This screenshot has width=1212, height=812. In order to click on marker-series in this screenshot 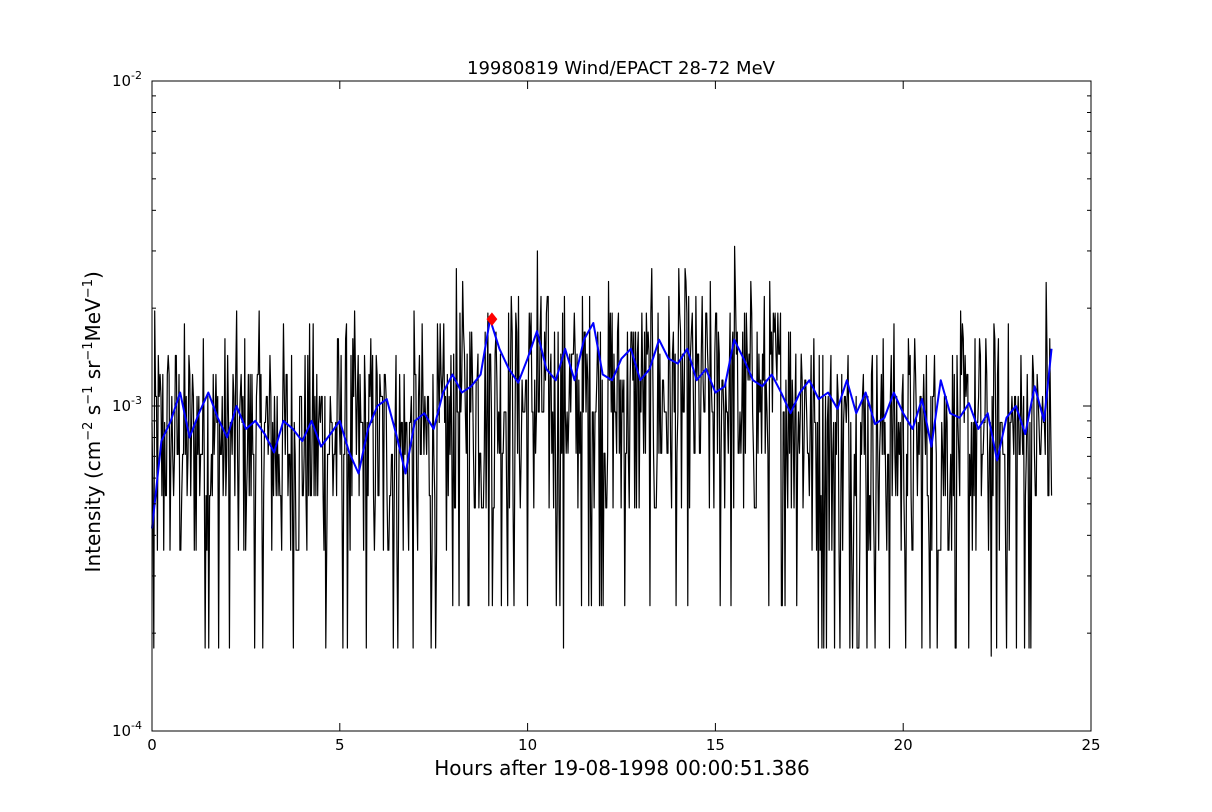, I will do `click(492, 319)`.